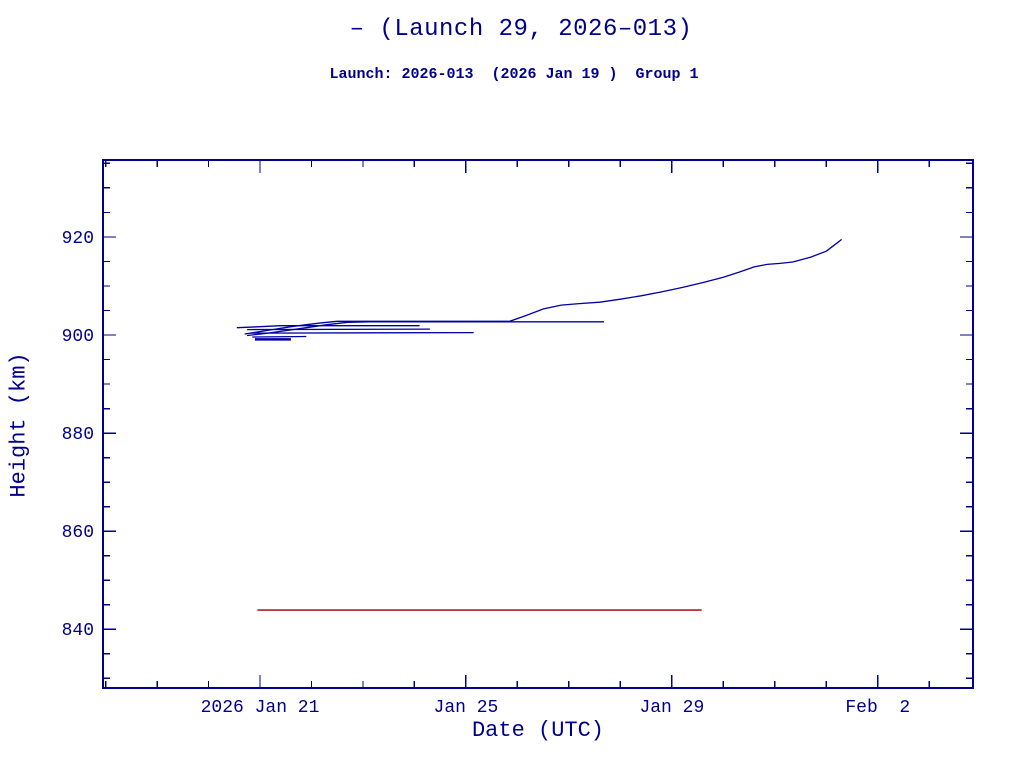 This screenshot has height=768, width=1024. I want to click on x-tick-label: Feb 2, so click(877, 708).